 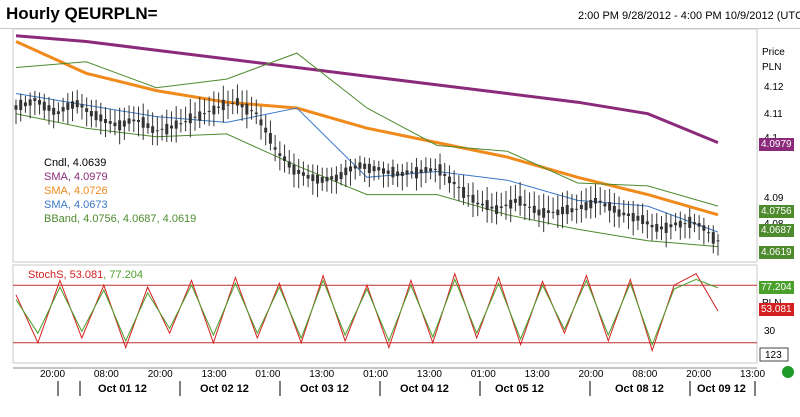 I want to click on y-tick: 4.09, so click(x=774, y=198).